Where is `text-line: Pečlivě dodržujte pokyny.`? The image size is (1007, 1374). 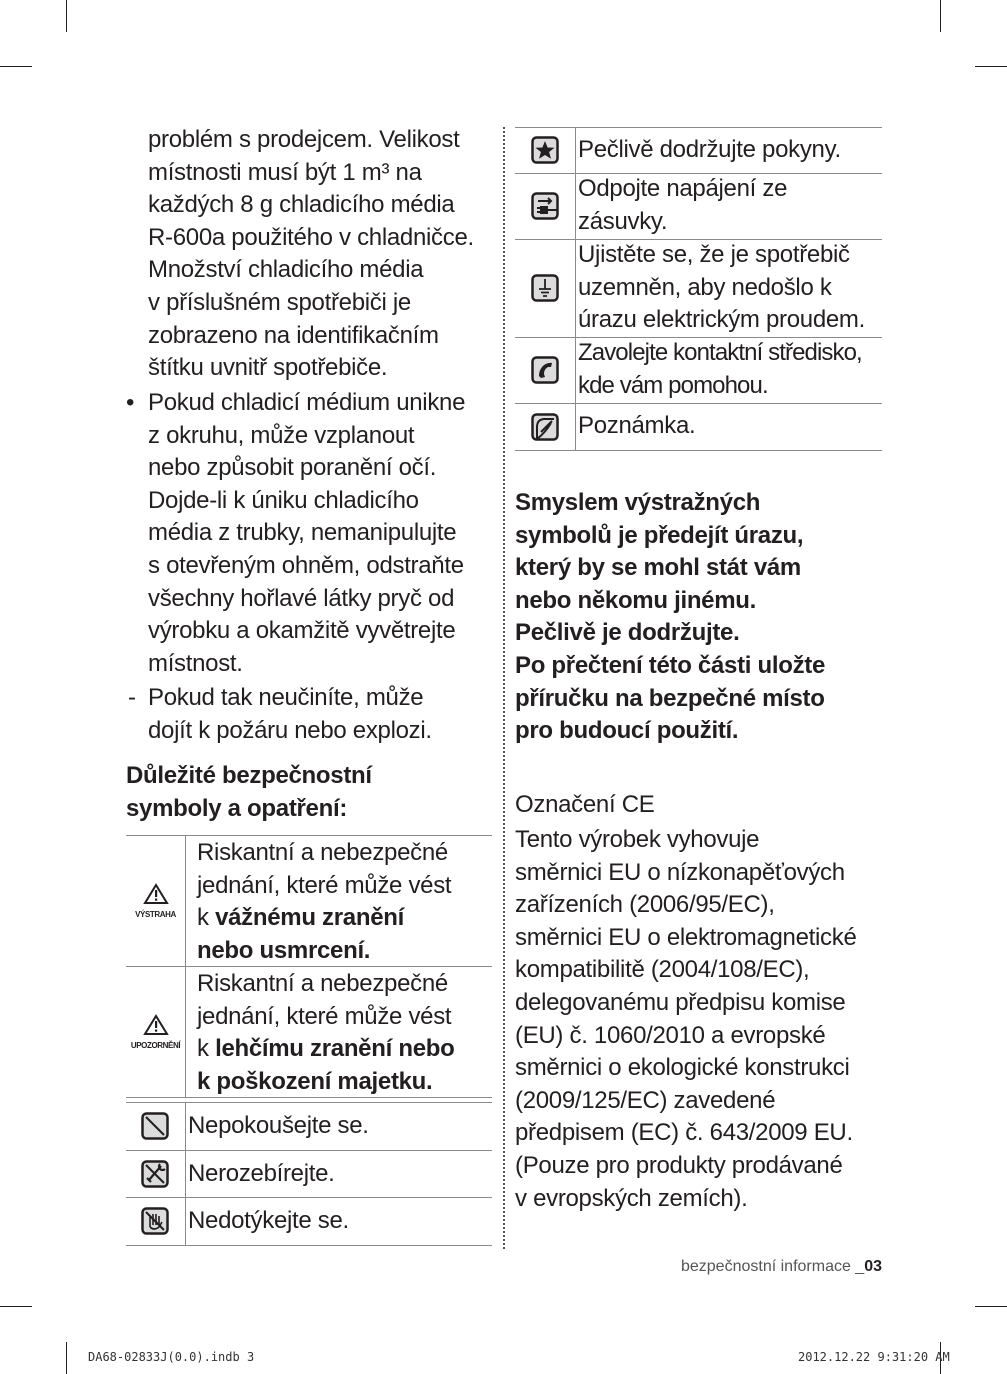 text-line: Pečlivě dodržujte pokyny. is located at coordinates (709, 149).